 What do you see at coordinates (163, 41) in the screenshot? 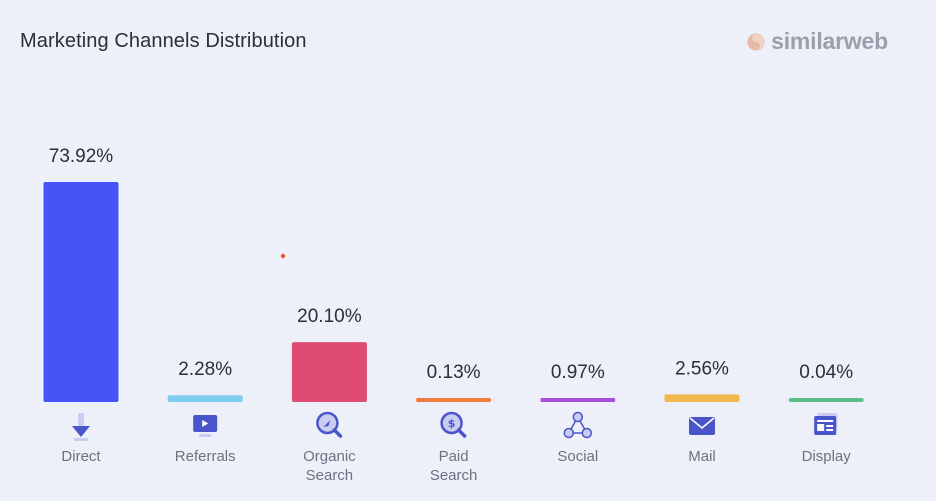
I see `chart-title: Marketing Channels Distribution` at bounding box center [163, 41].